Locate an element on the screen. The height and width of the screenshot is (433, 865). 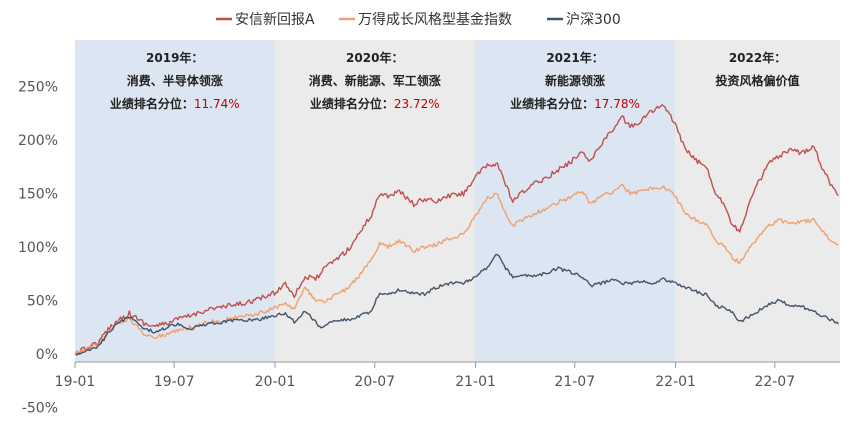
period-annotation-1-1: 消费、新能源、军工领涨 is located at coordinates (375, 80).